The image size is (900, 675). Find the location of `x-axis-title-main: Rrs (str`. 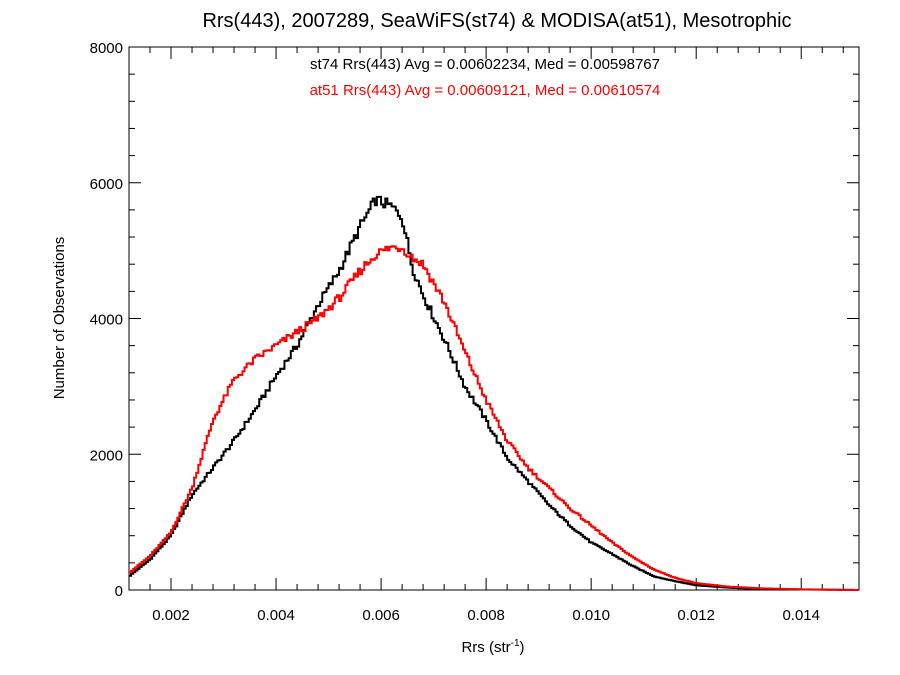

x-axis-title-main: Rrs (str is located at coordinates (485, 647).